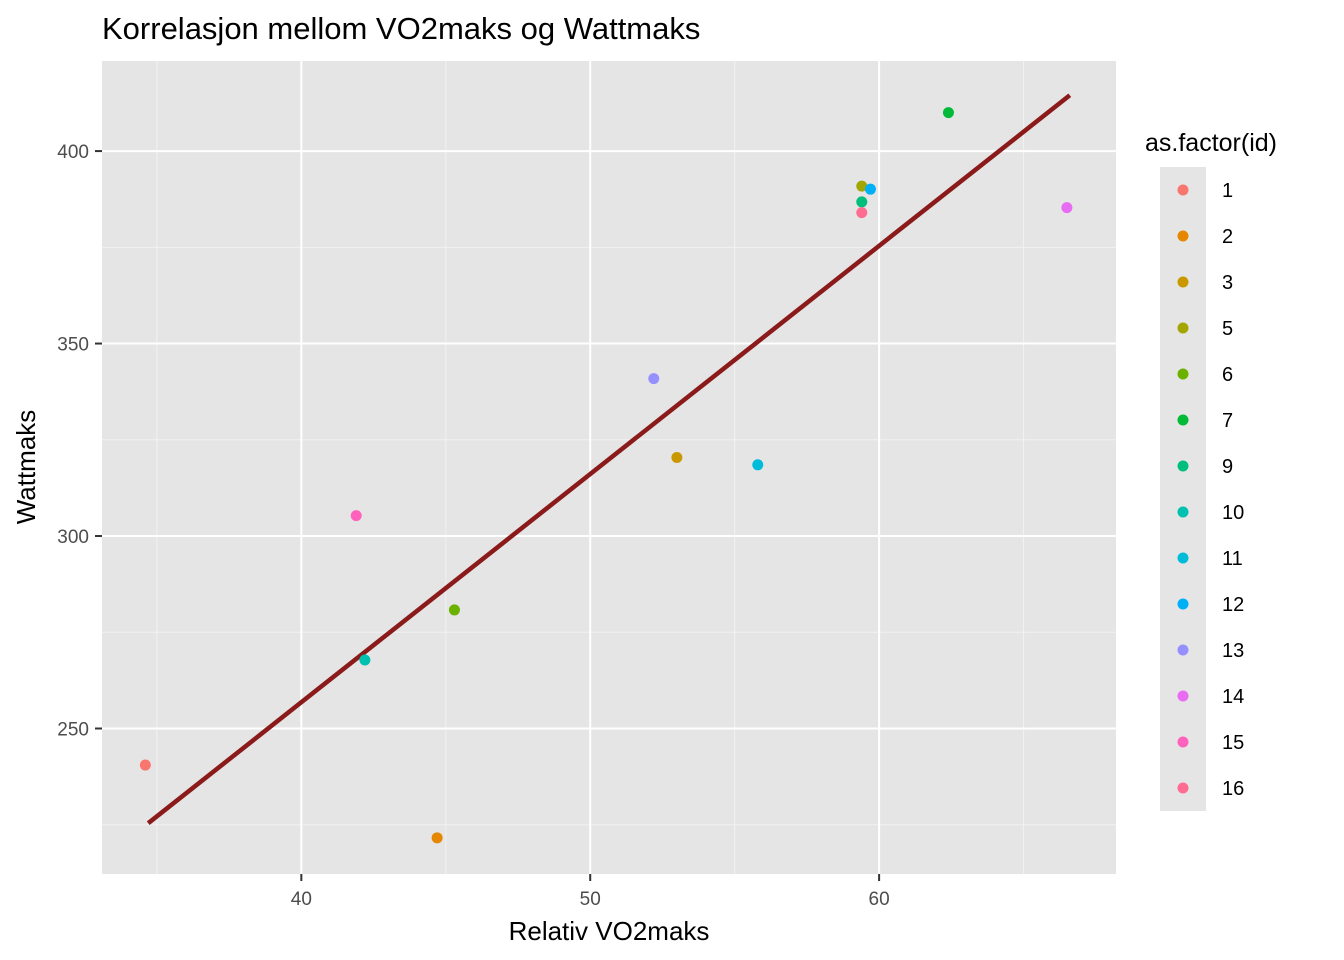  Describe the element at coordinates (1227, 375) in the screenshot. I see `legend-label-6: 6` at that location.